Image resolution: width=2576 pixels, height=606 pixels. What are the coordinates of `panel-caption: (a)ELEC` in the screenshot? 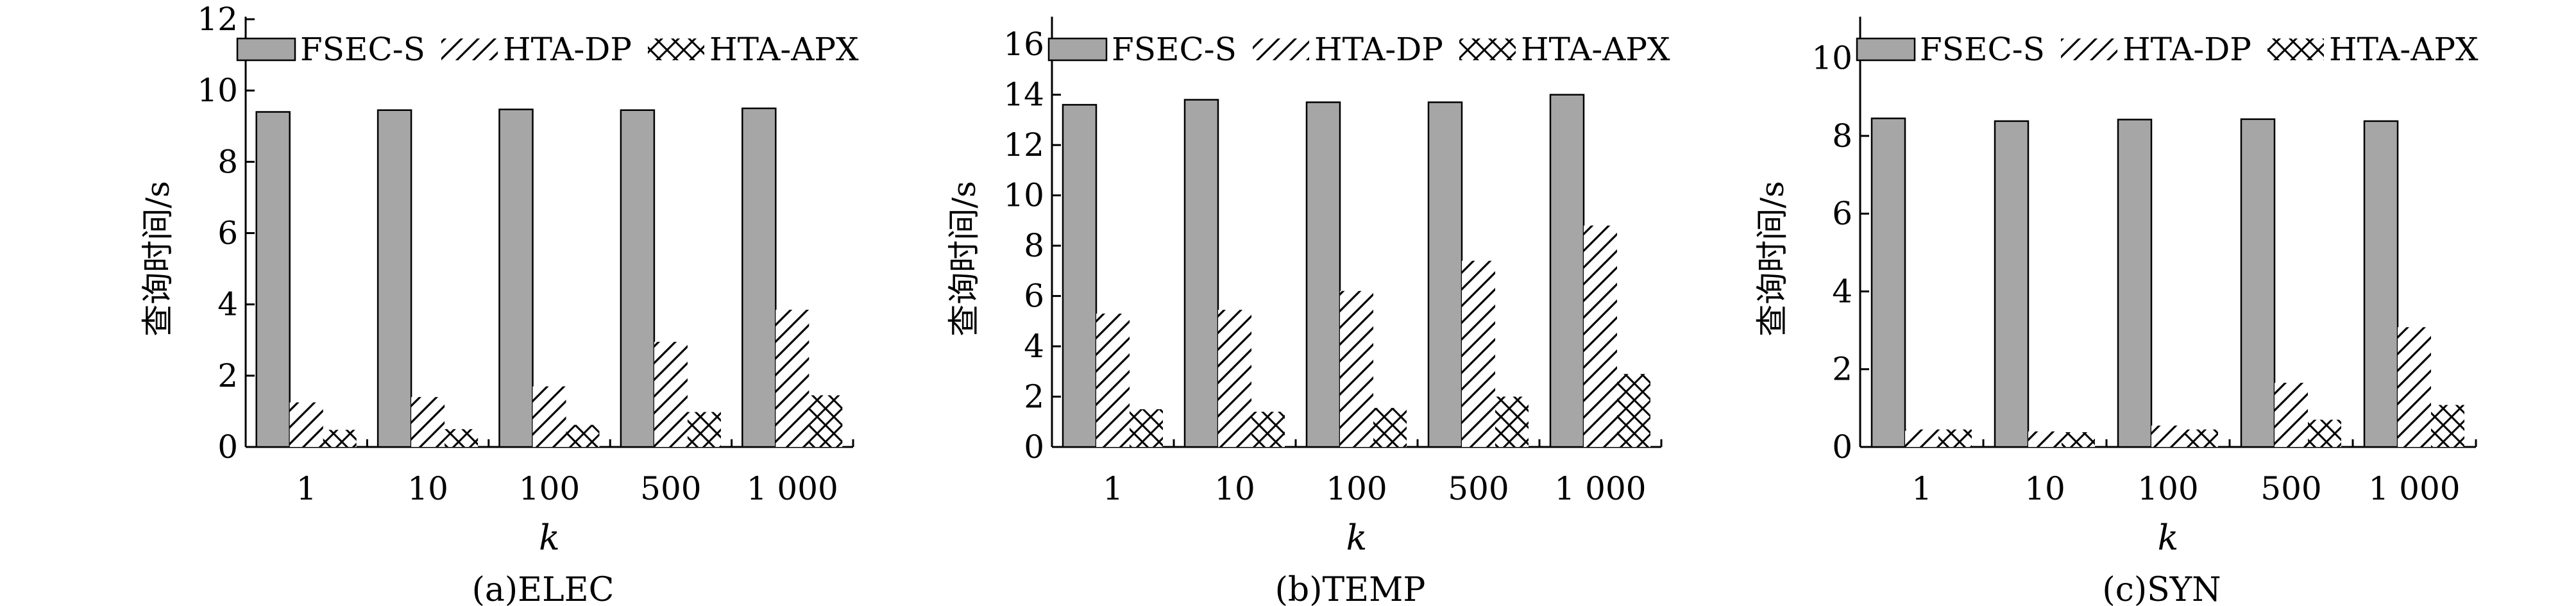 It's located at (543, 589).